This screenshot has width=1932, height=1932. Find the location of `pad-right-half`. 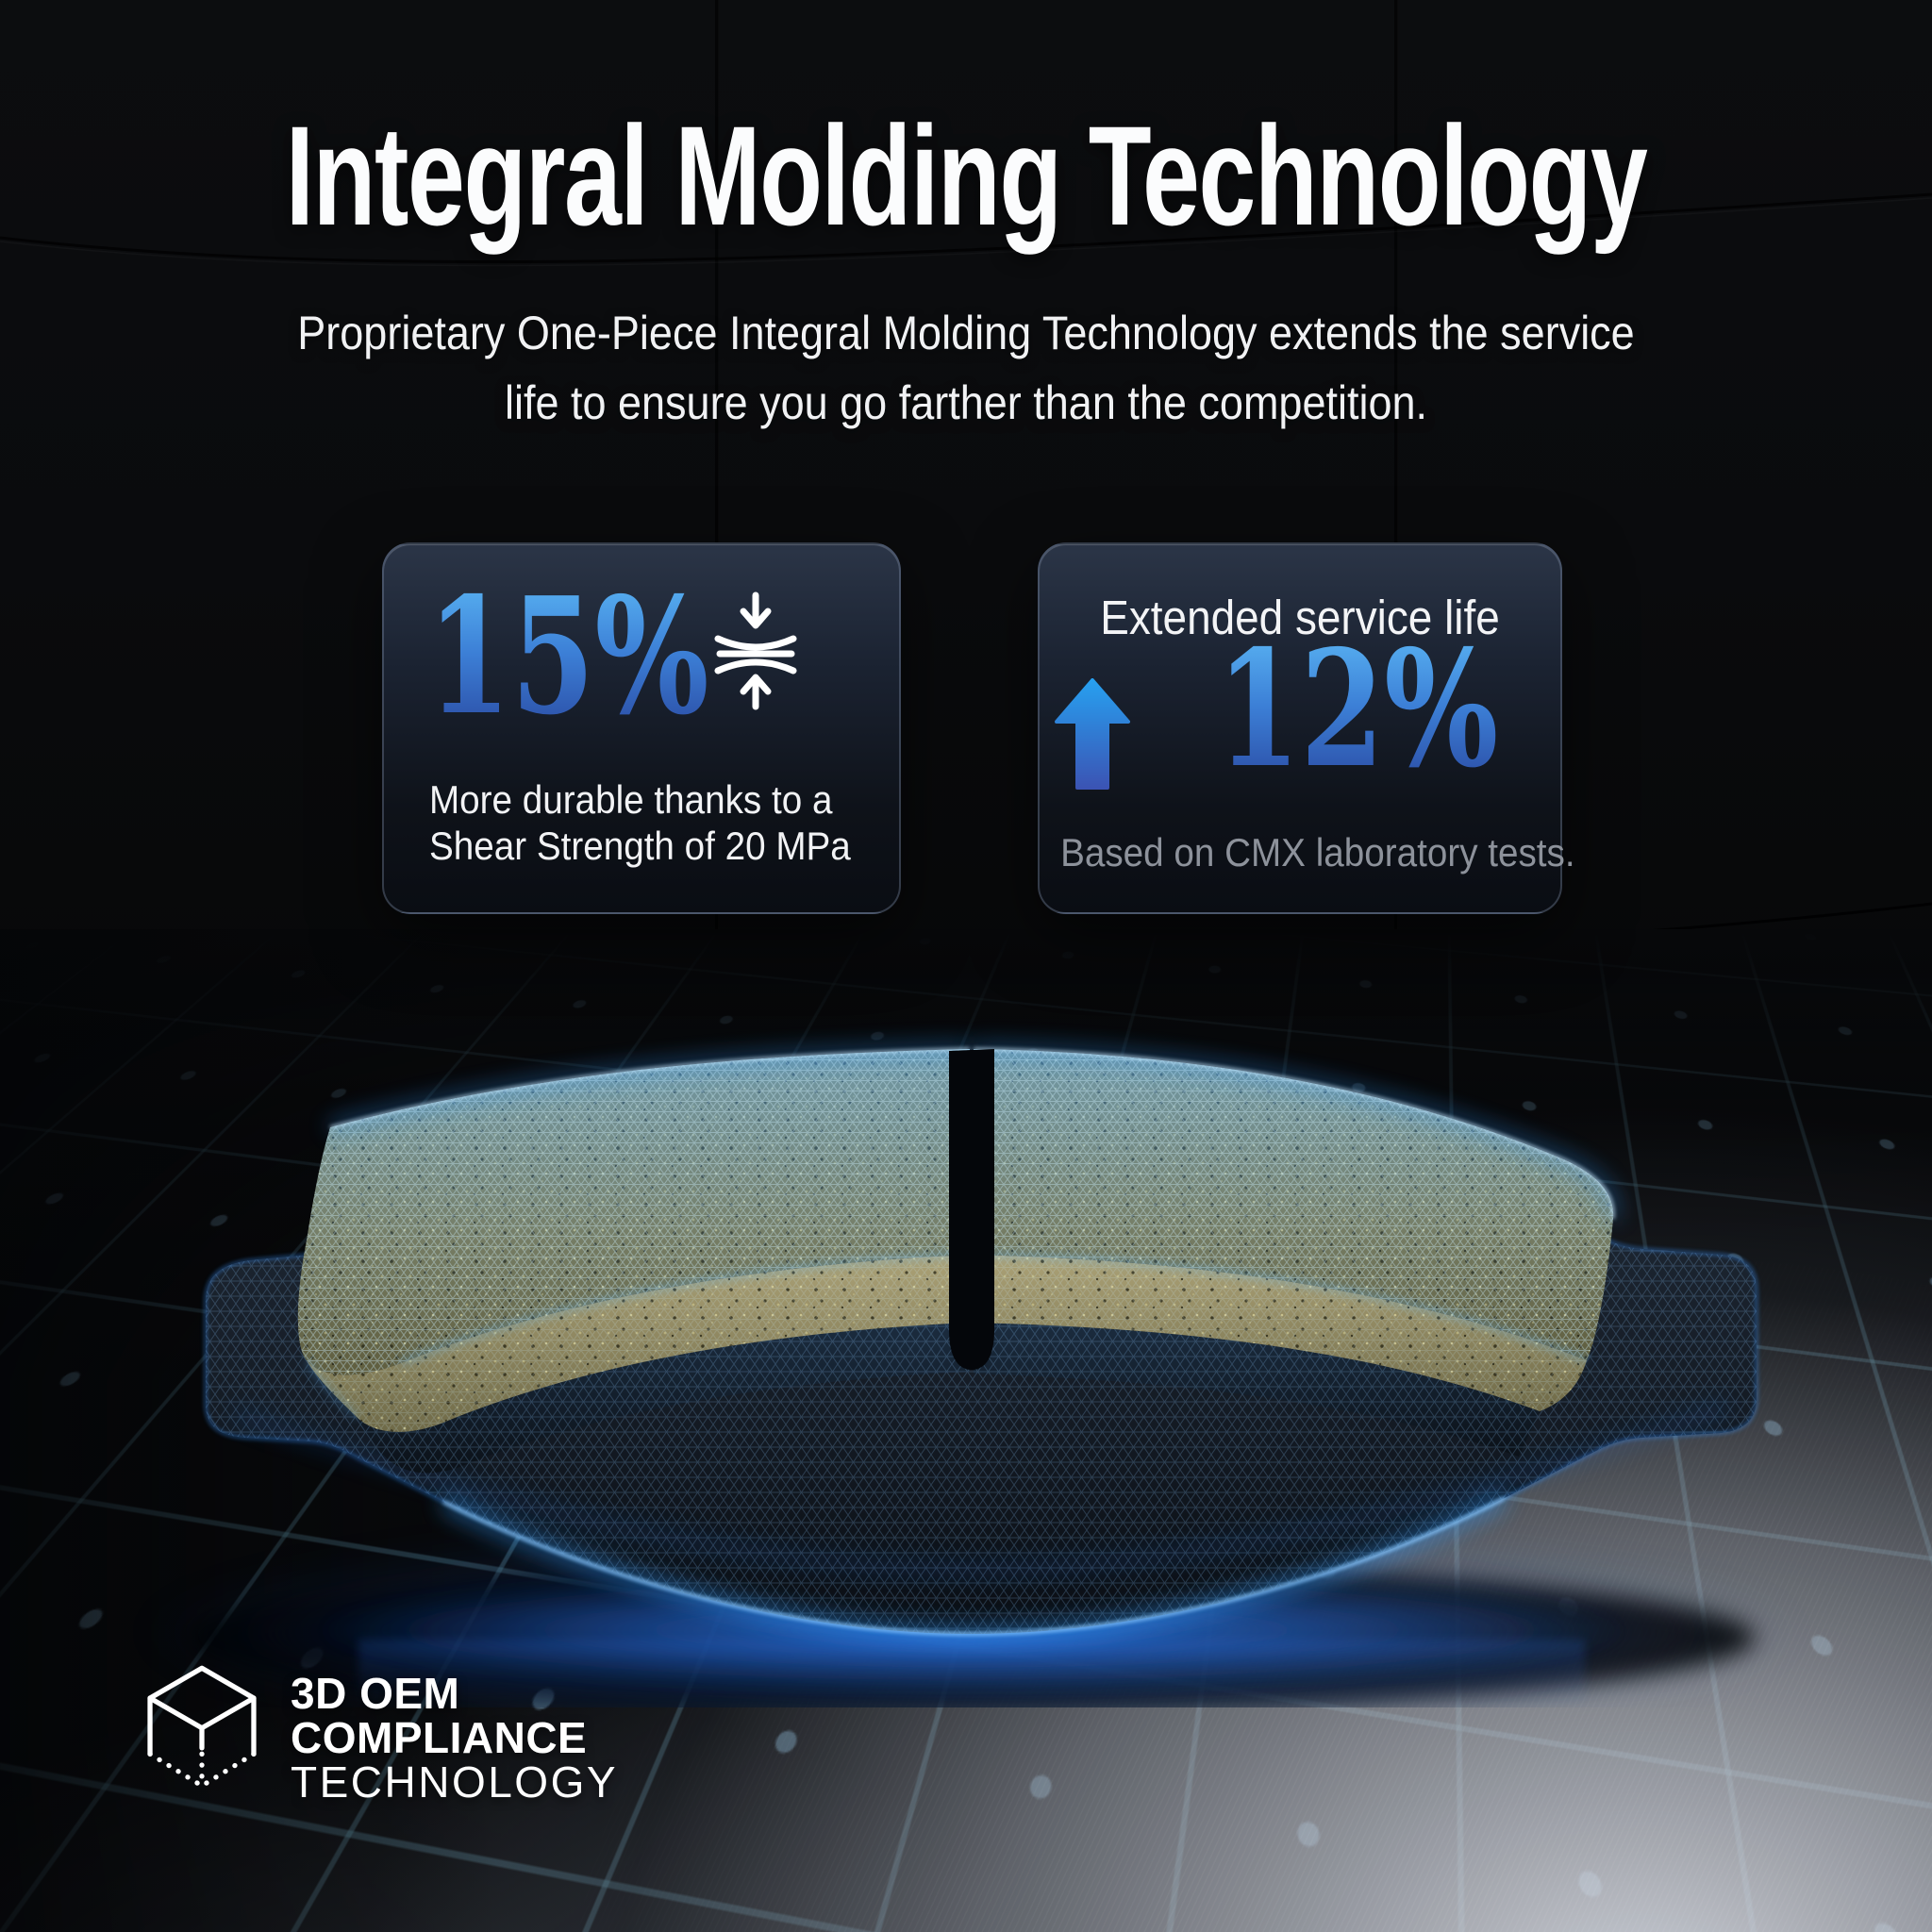

pad-right-half is located at coordinates (1294, 1253).